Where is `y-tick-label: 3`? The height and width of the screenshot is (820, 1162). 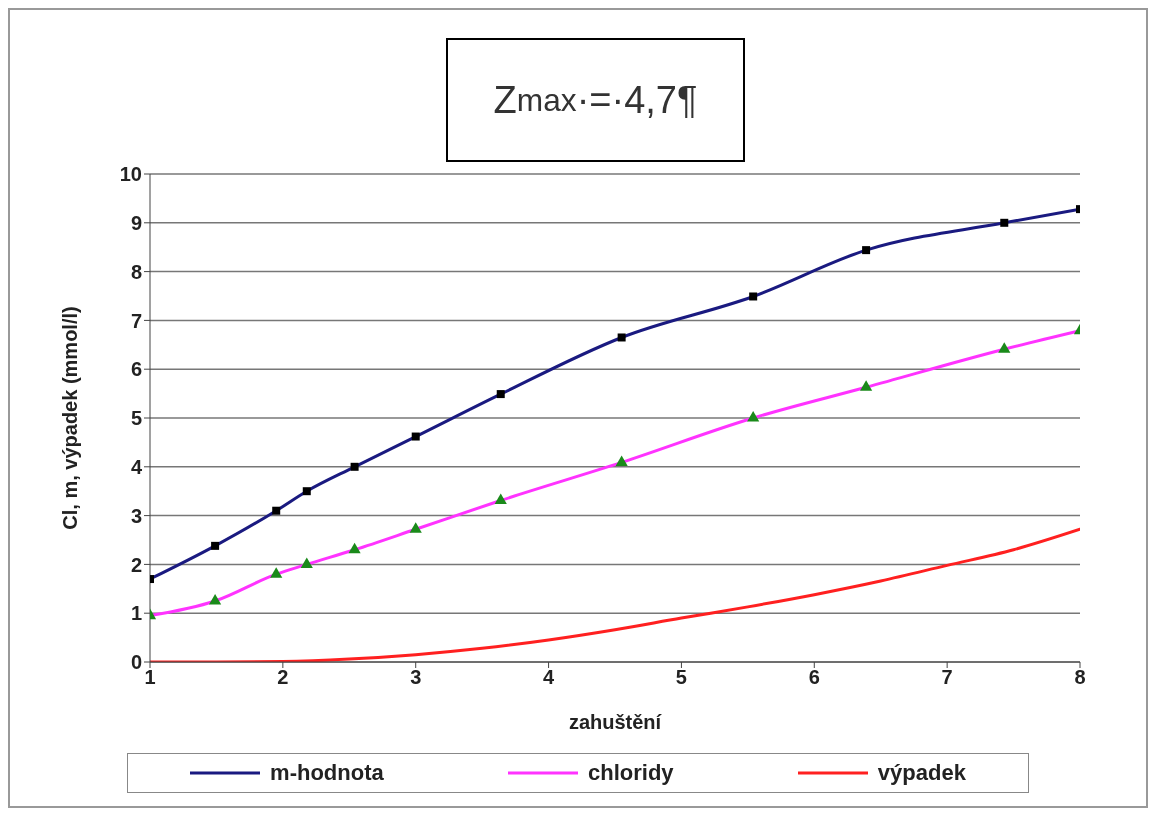
y-tick-label: 3 is located at coordinates (136, 515).